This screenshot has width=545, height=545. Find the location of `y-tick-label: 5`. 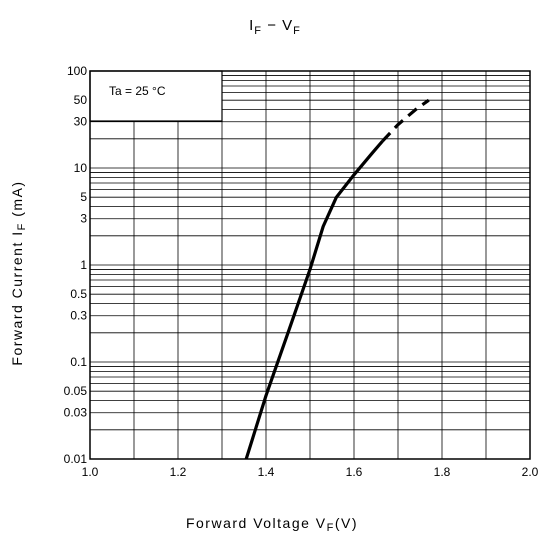

y-tick-label: 5 is located at coordinates (83, 197).